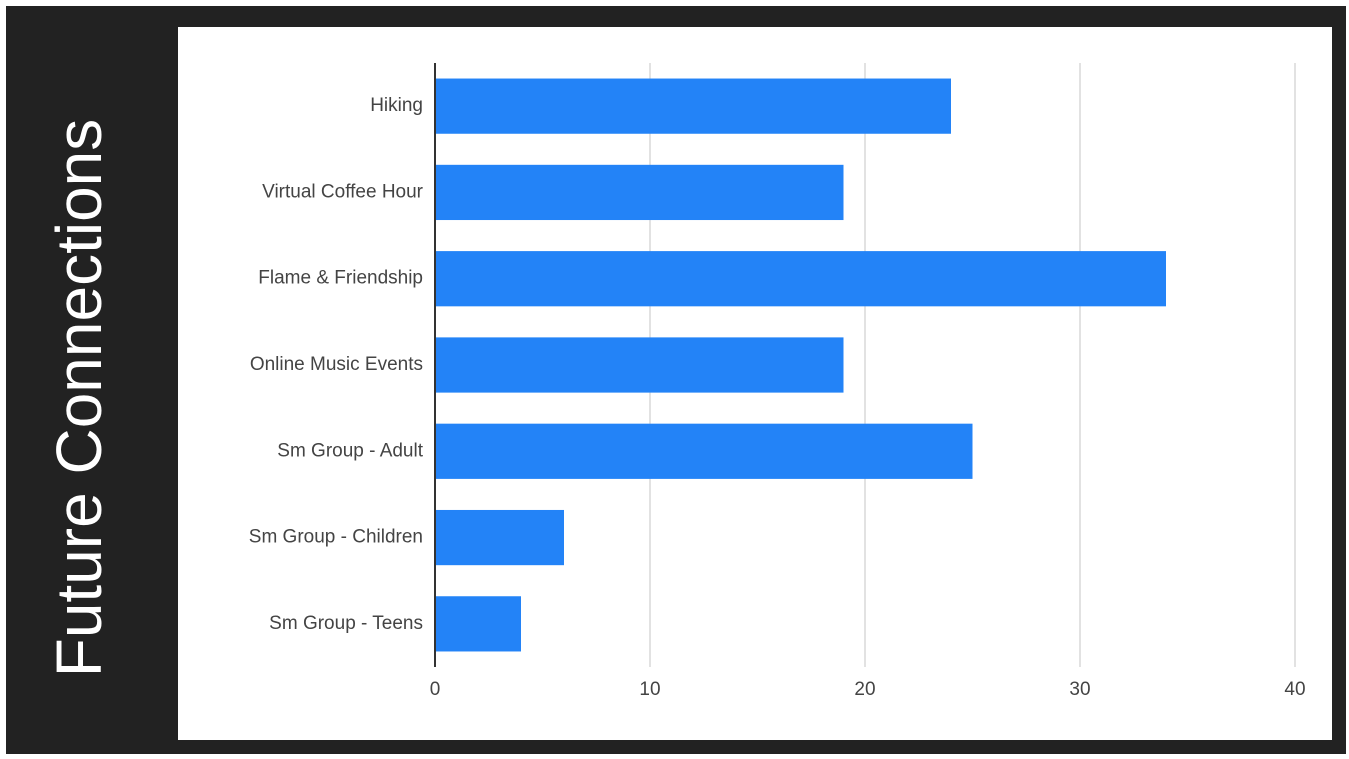 The height and width of the screenshot is (759, 1349). What do you see at coordinates (864, 689) in the screenshot?
I see `x-tick-label: 20` at bounding box center [864, 689].